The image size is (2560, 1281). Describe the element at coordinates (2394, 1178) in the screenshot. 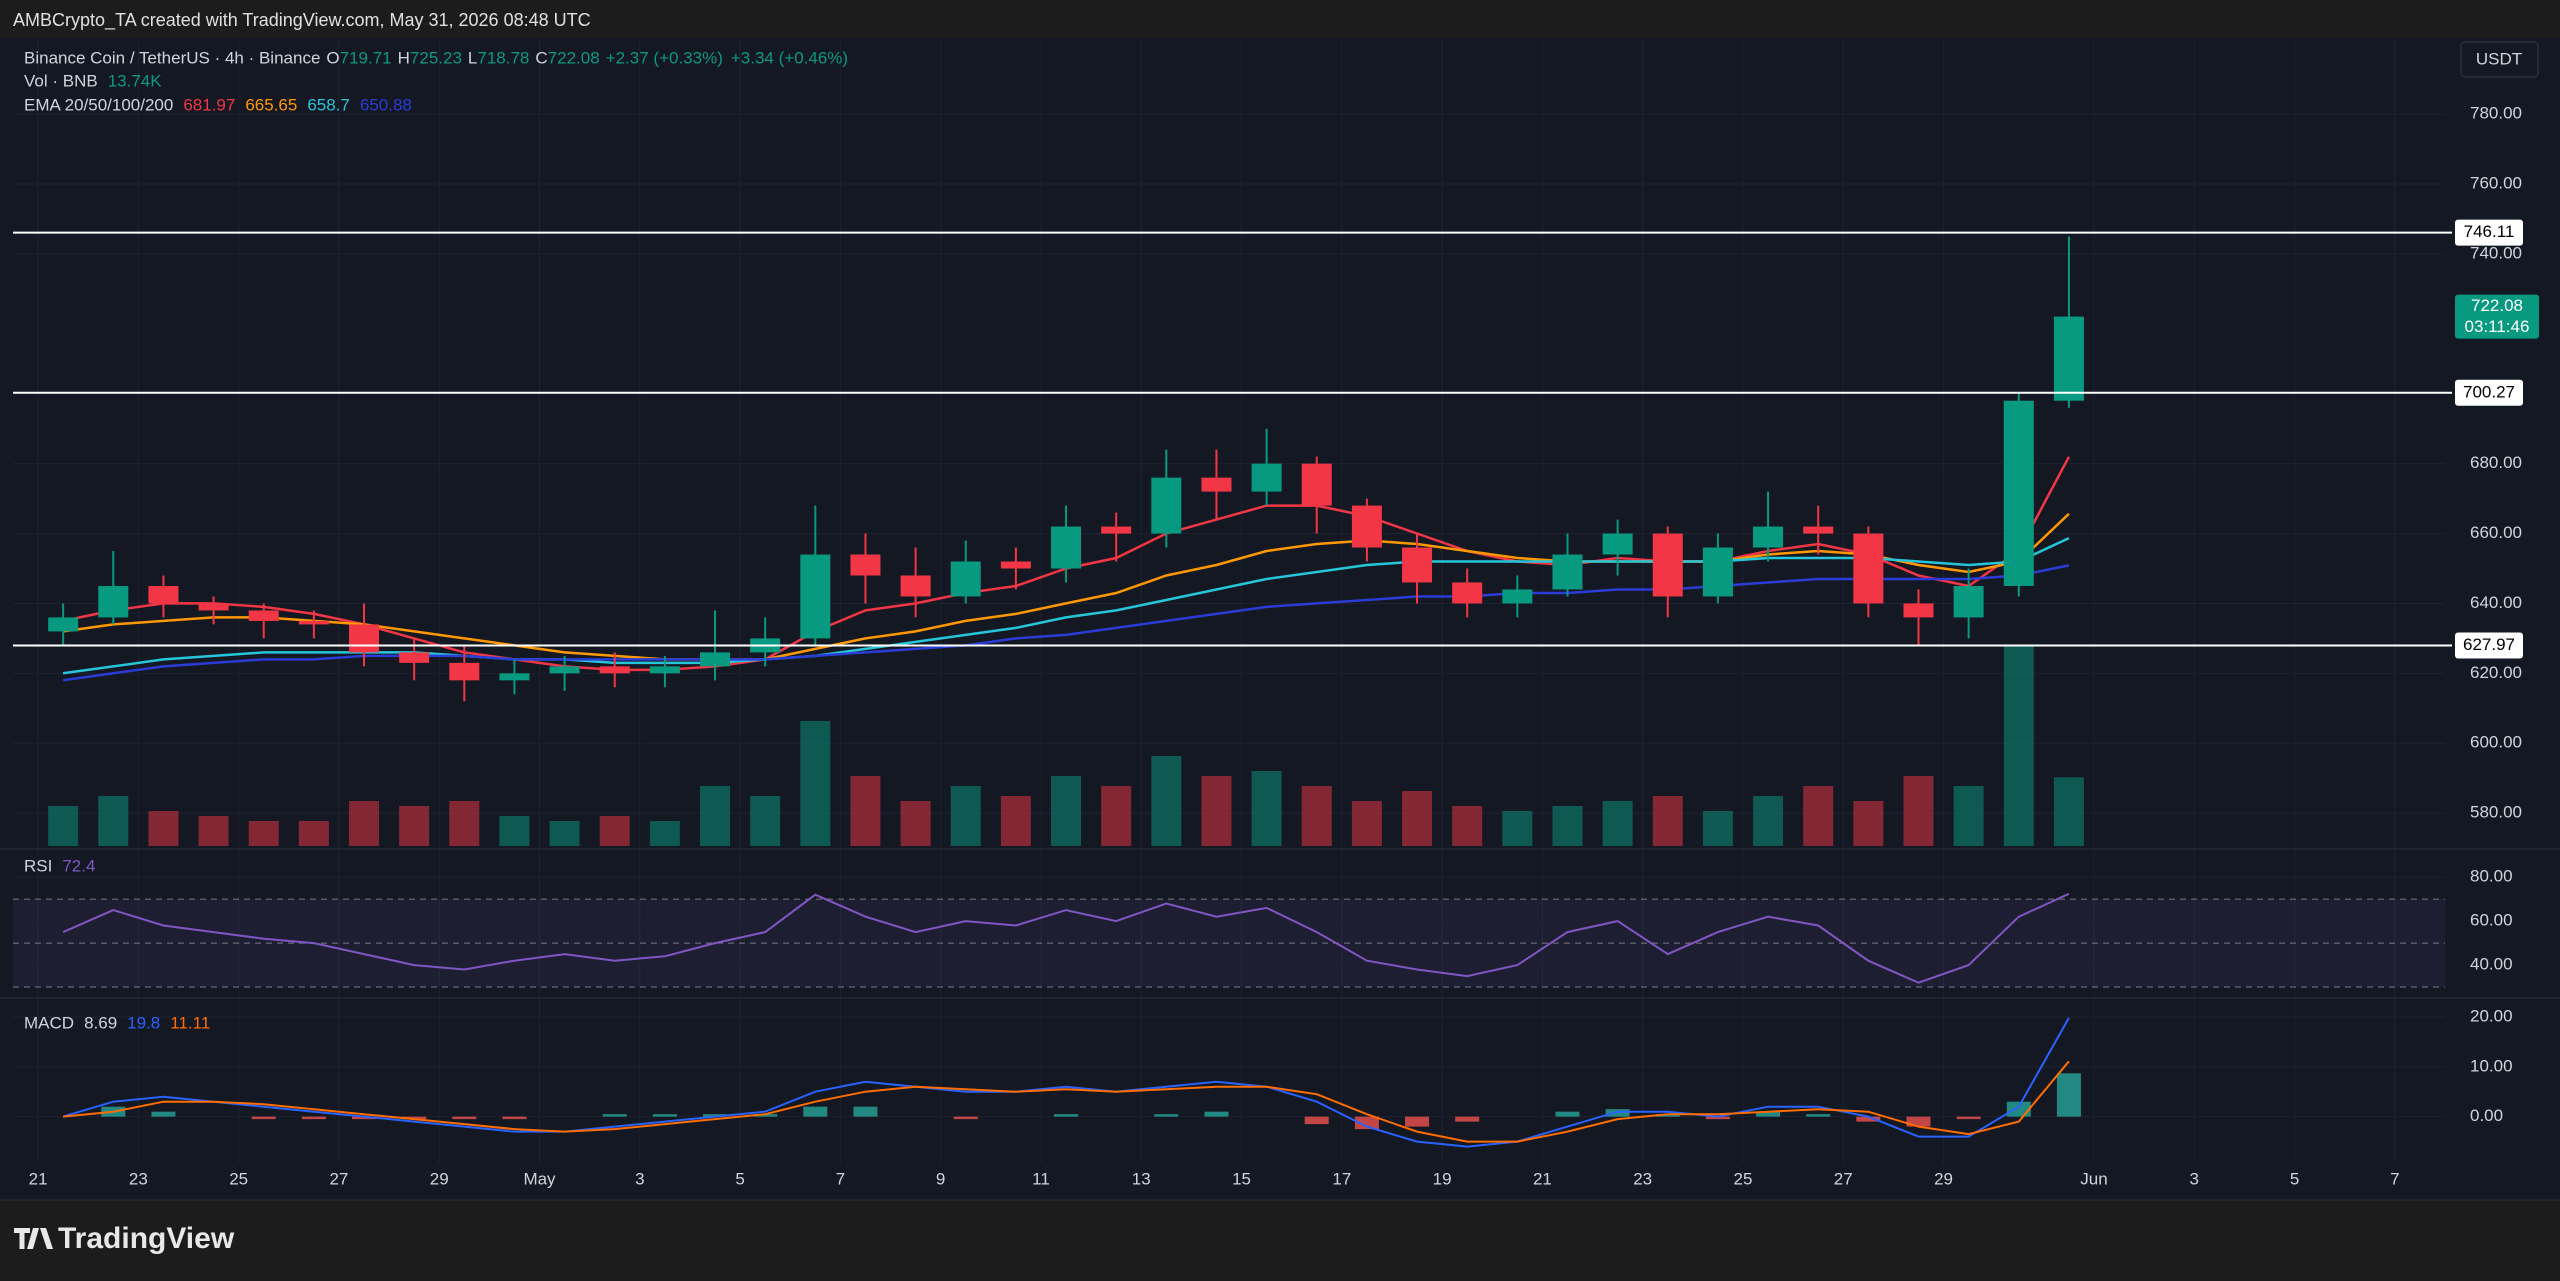

I see `x-tick-label: 7` at that location.